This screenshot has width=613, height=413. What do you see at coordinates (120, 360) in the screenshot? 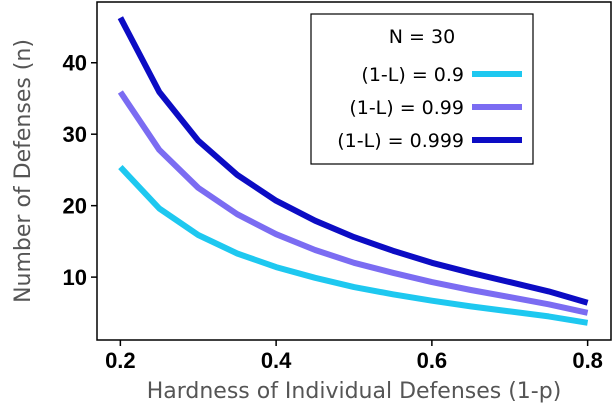
I see `x-tick-label: 0.2` at bounding box center [120, 360].